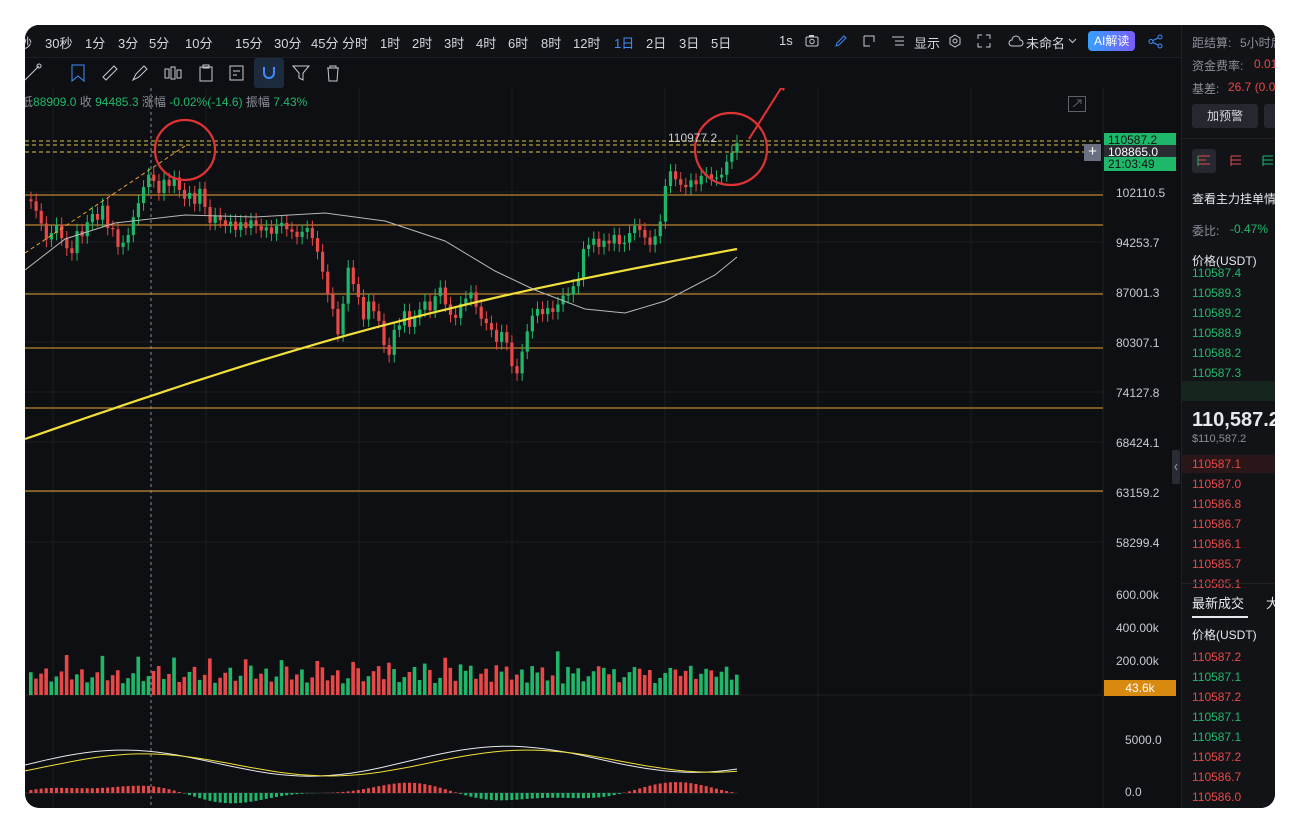 The height and width of the screenshot is (833, 1300). What do you see at coordinates (1016, 41) in the screenshot?
I see `cloud-icon` at bounding box center [1016, 41].